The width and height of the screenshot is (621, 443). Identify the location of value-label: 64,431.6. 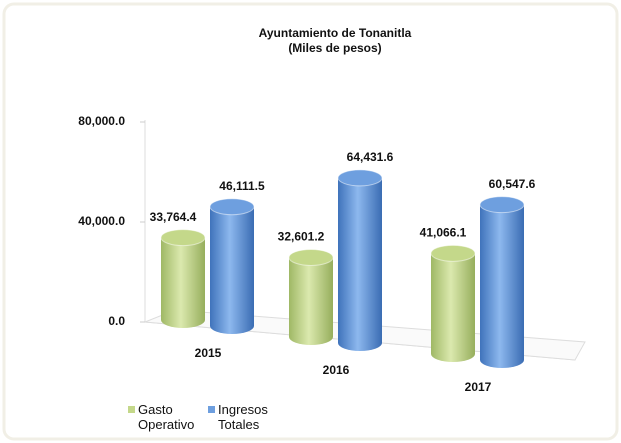
(370, 157).